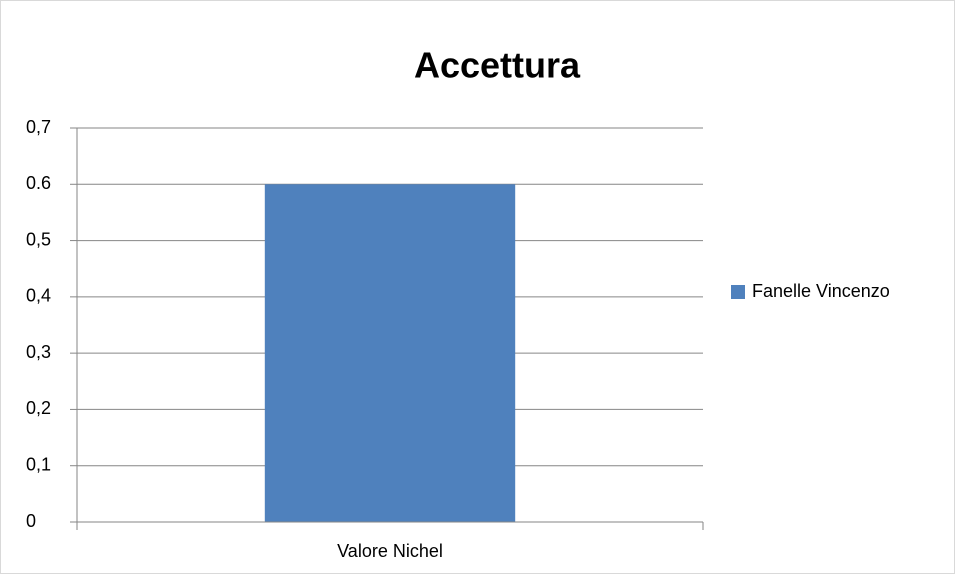 This screenshot has height=574, width=955. I want to click on legend-label: Fanelle Vincenzo, so click(821, 291).